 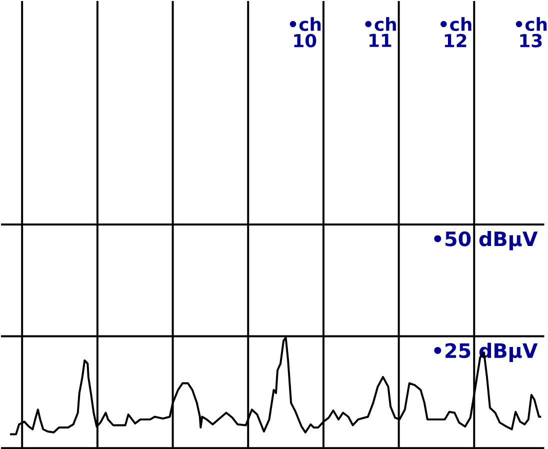 What do you see at coordinates (305, 41) in the screenshot?
I see `x-tick-label: 10` at bounding box center [305, 41].